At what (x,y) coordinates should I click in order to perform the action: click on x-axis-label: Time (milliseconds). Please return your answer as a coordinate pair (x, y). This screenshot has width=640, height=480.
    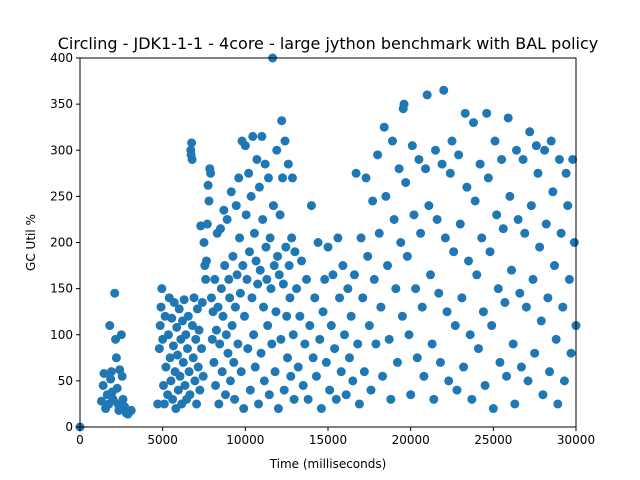
    Looking at the image, I should click on (328, 464).